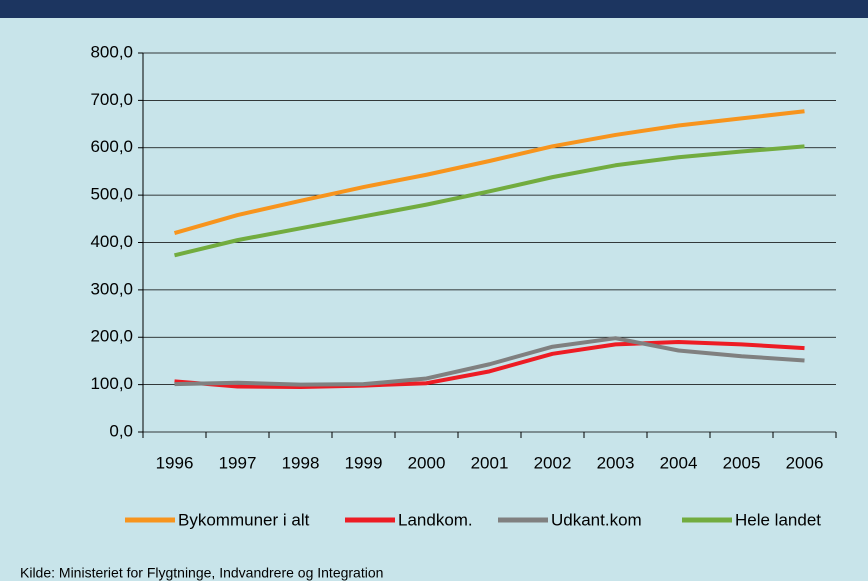  What do you see at coordinates (596, 519) in the screenshot?
I see `legend-label: Udkant.kom` at bounding box center [596, 519].